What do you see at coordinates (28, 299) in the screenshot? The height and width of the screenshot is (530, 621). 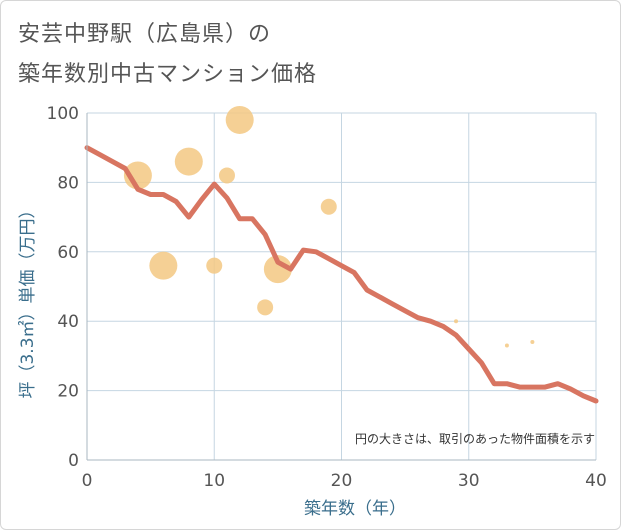 I see `y-axis-title: 坪（3.3㎡）単価（万円）` at bounding box center [28, 299].